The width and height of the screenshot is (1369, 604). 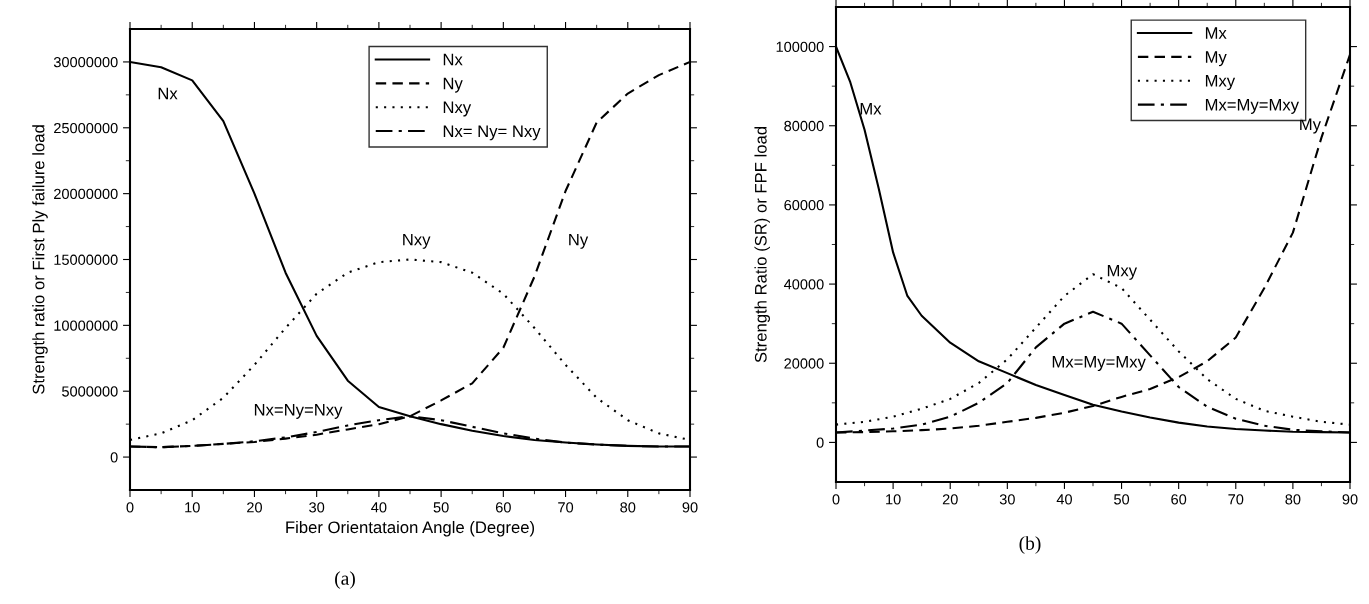 What do you see at coordinates (410, 528) in the screenshot?
I see `x-axis-title: Fiber Orientataion Angle (Degree)` at bounding box center [410, 528].